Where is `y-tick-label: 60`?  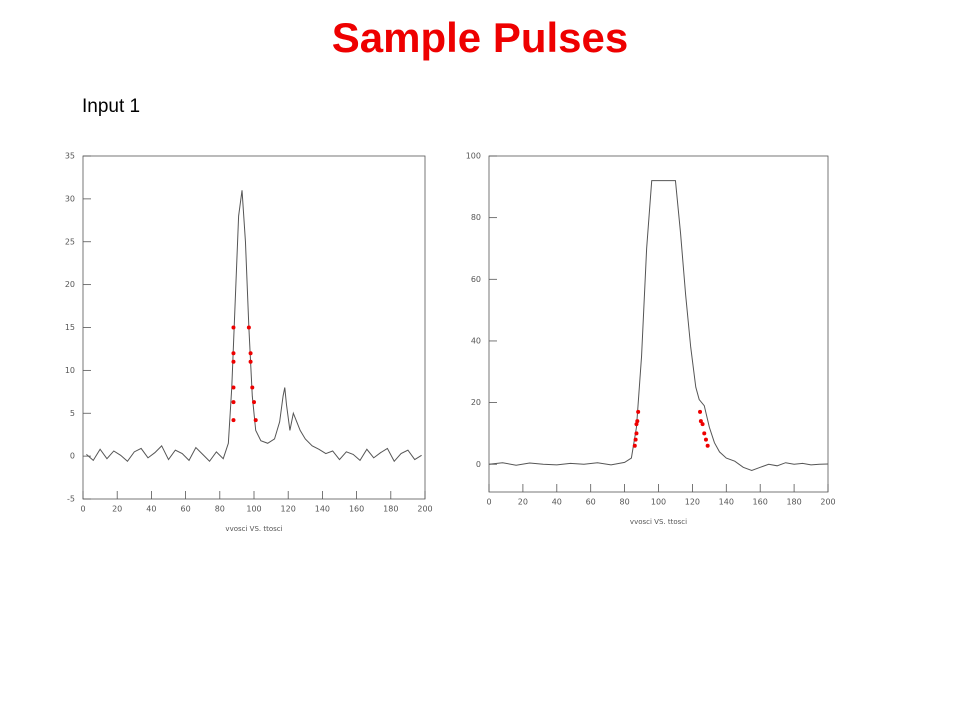 y-tick-label: 60 is located at coordinates (476, 279).